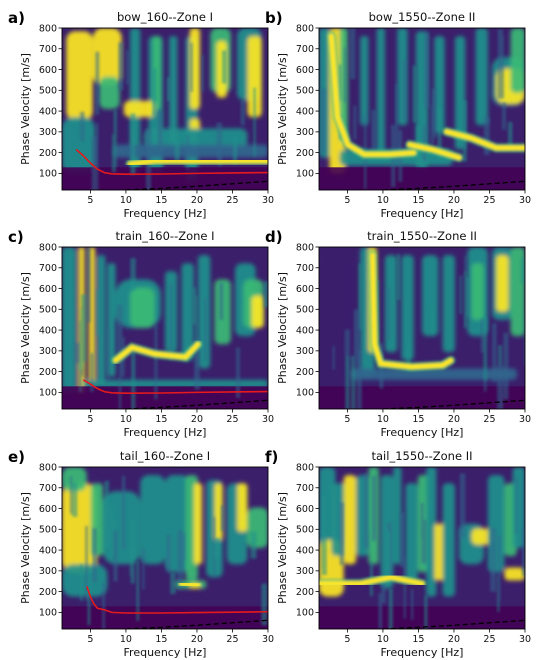 The image size is (550, 660). What do you see at coordinates (271, 457) in the screenshot?
I see `panel-letter: f)` at bounding box center [271, 457].